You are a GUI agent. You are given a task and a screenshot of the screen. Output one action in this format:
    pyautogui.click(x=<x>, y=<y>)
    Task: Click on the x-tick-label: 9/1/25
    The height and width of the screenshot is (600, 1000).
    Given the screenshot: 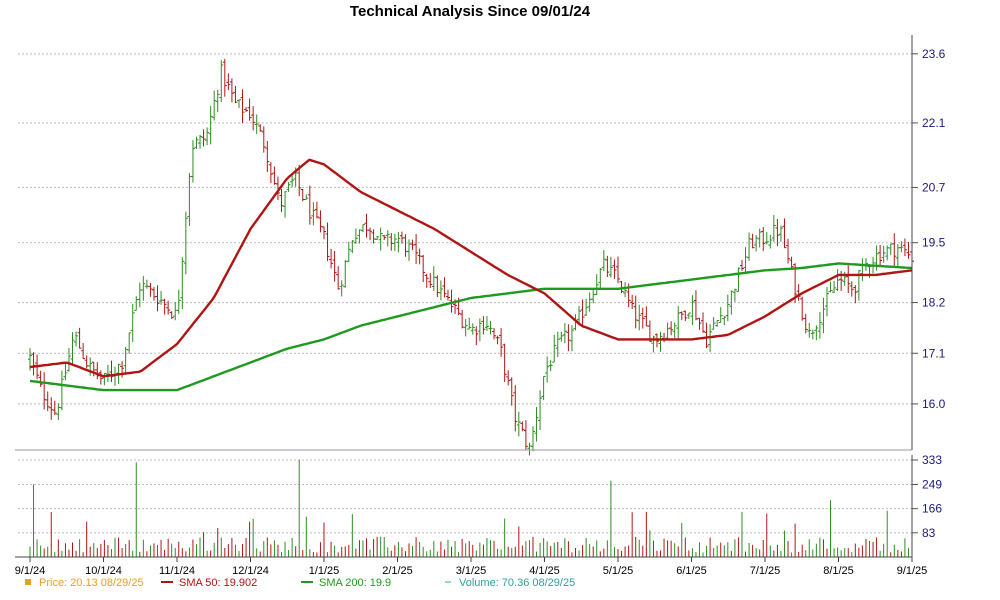 What is the action you would take?
    pyautogui.click(x=912, y=571)
    